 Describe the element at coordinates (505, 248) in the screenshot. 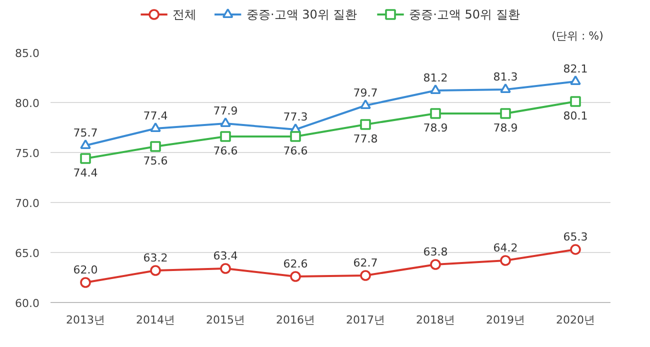

I see `data-label: 64.2` at that location.